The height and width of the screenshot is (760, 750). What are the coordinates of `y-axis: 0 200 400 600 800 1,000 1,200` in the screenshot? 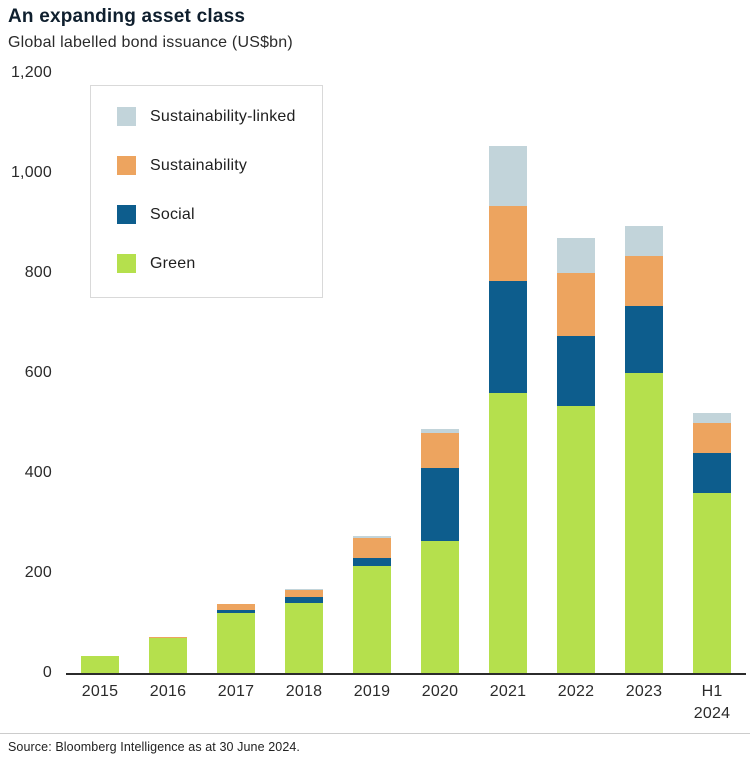 It's located at (26, 372).